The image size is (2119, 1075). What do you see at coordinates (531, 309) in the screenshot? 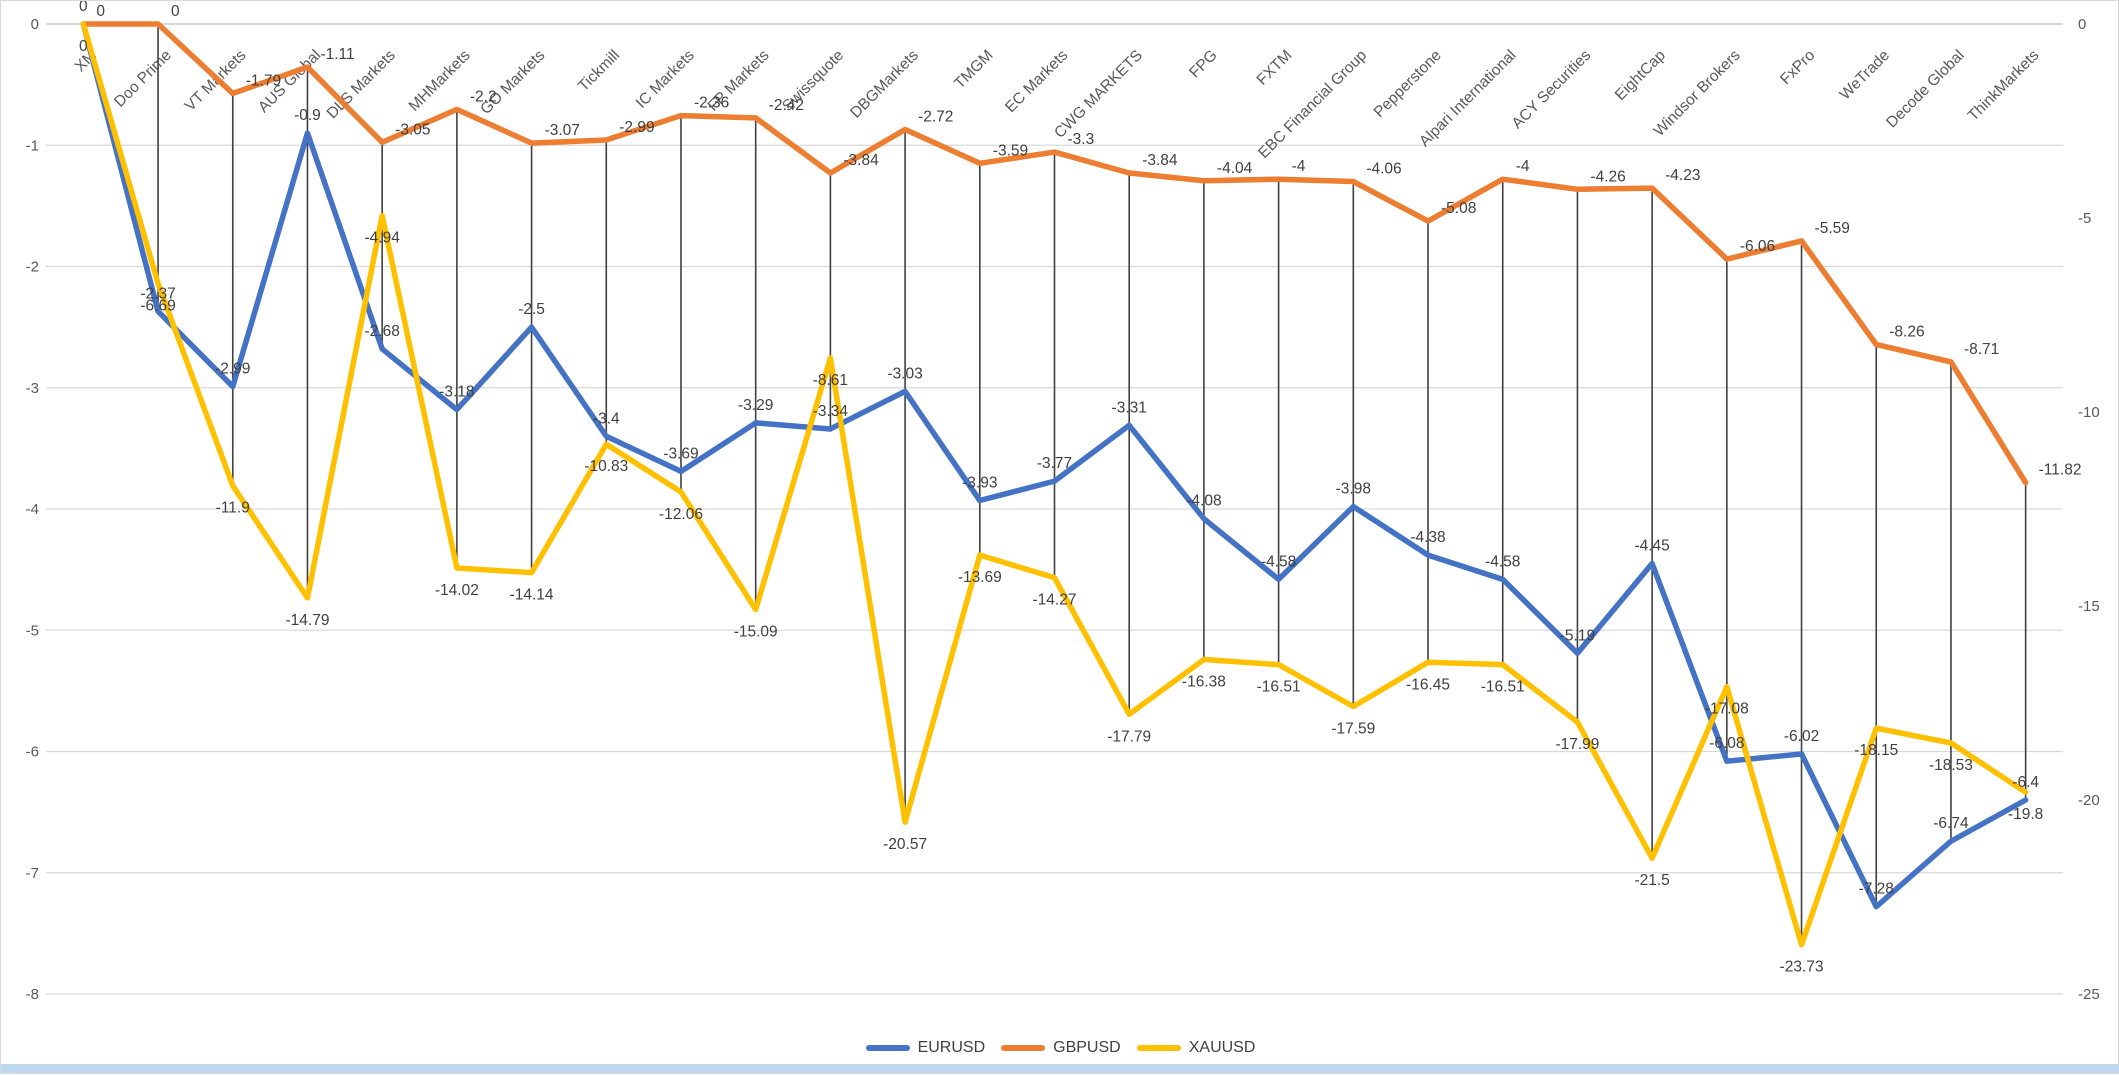
I see `data-label-EURUSD: -2.5` at bounding box center [531, 309].